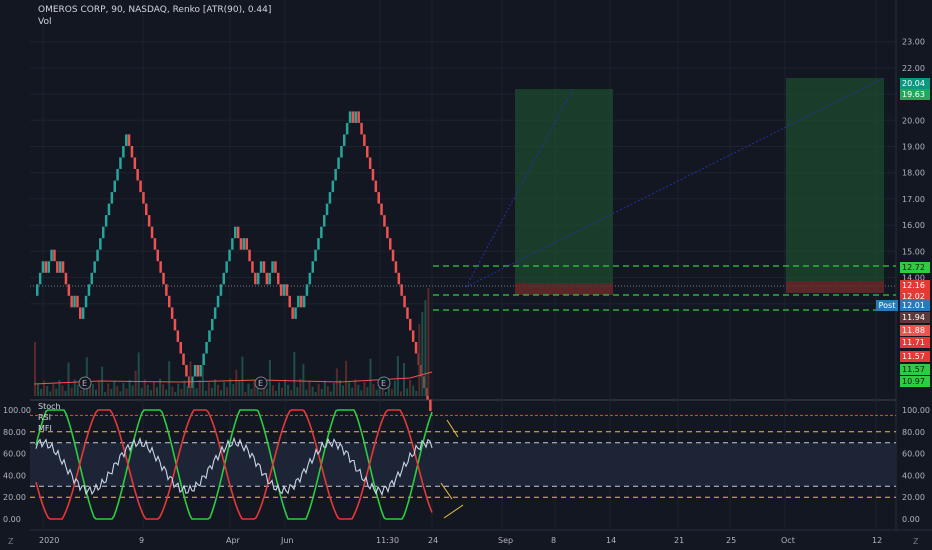 This screenshot has width=932, height=550. I want to click on rsi-label: RSI, so click(44, 417).